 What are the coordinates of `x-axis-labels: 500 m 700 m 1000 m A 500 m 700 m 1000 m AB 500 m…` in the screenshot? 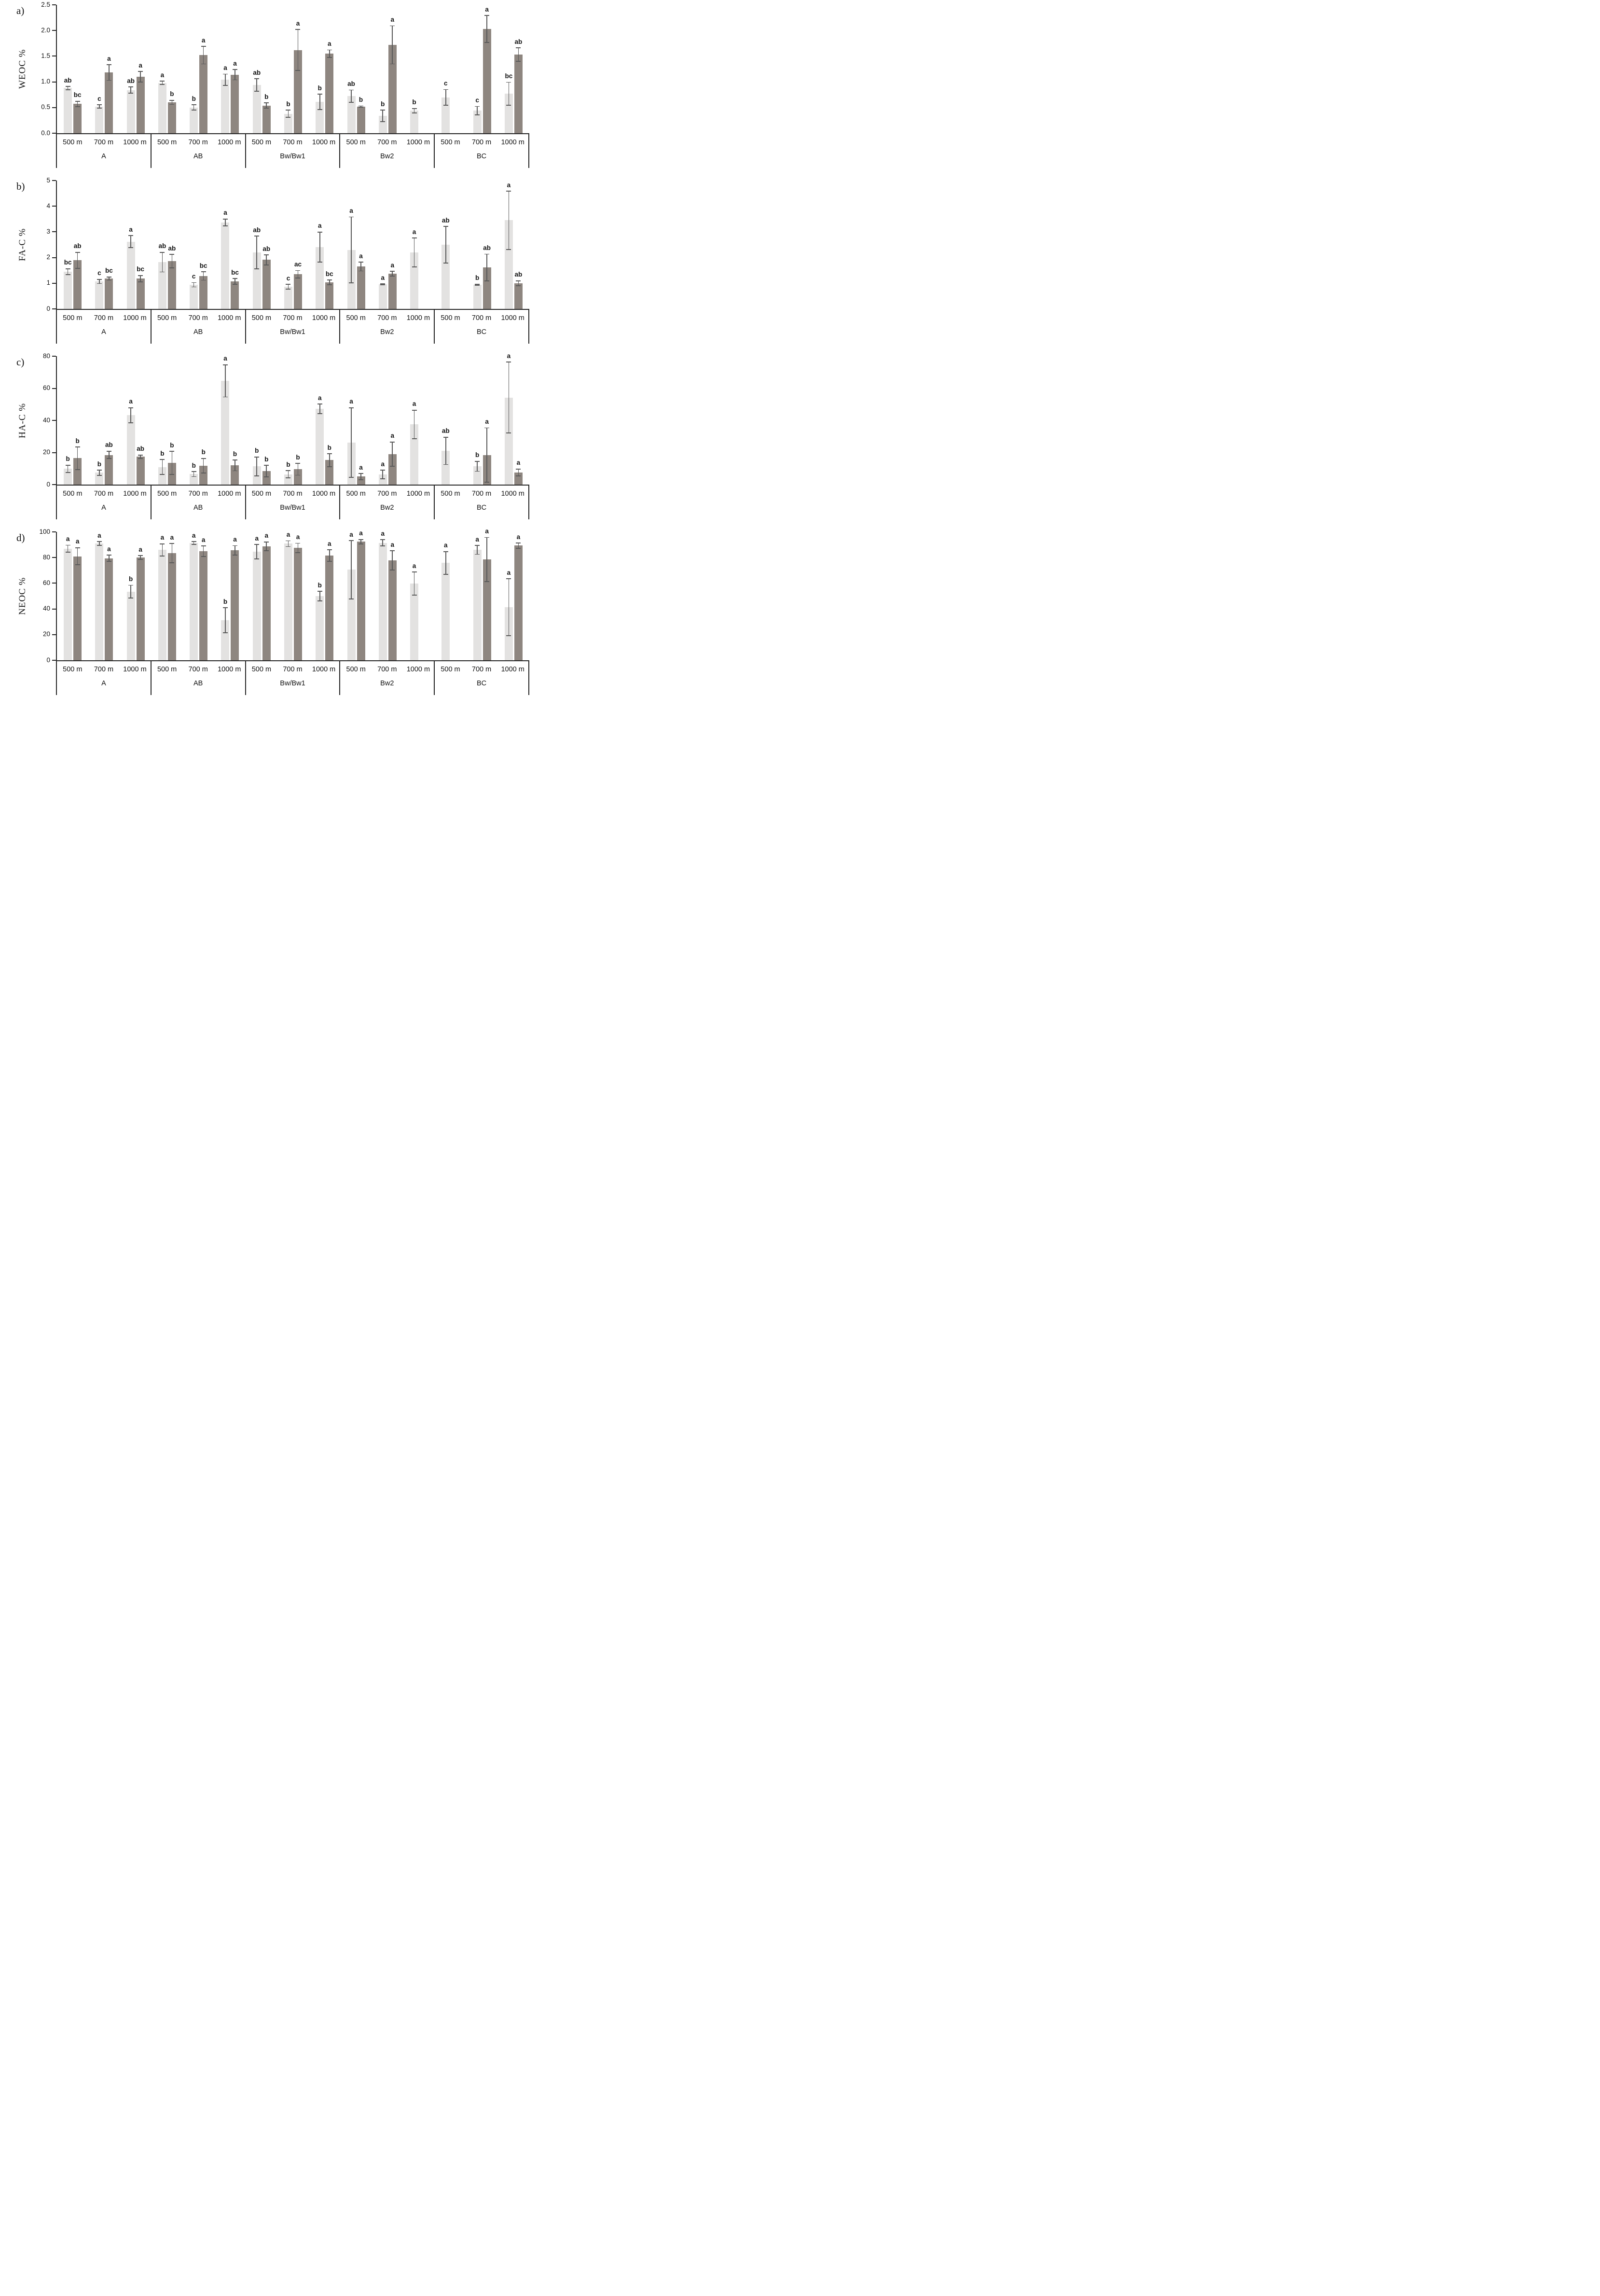 It's located at (292, 327).